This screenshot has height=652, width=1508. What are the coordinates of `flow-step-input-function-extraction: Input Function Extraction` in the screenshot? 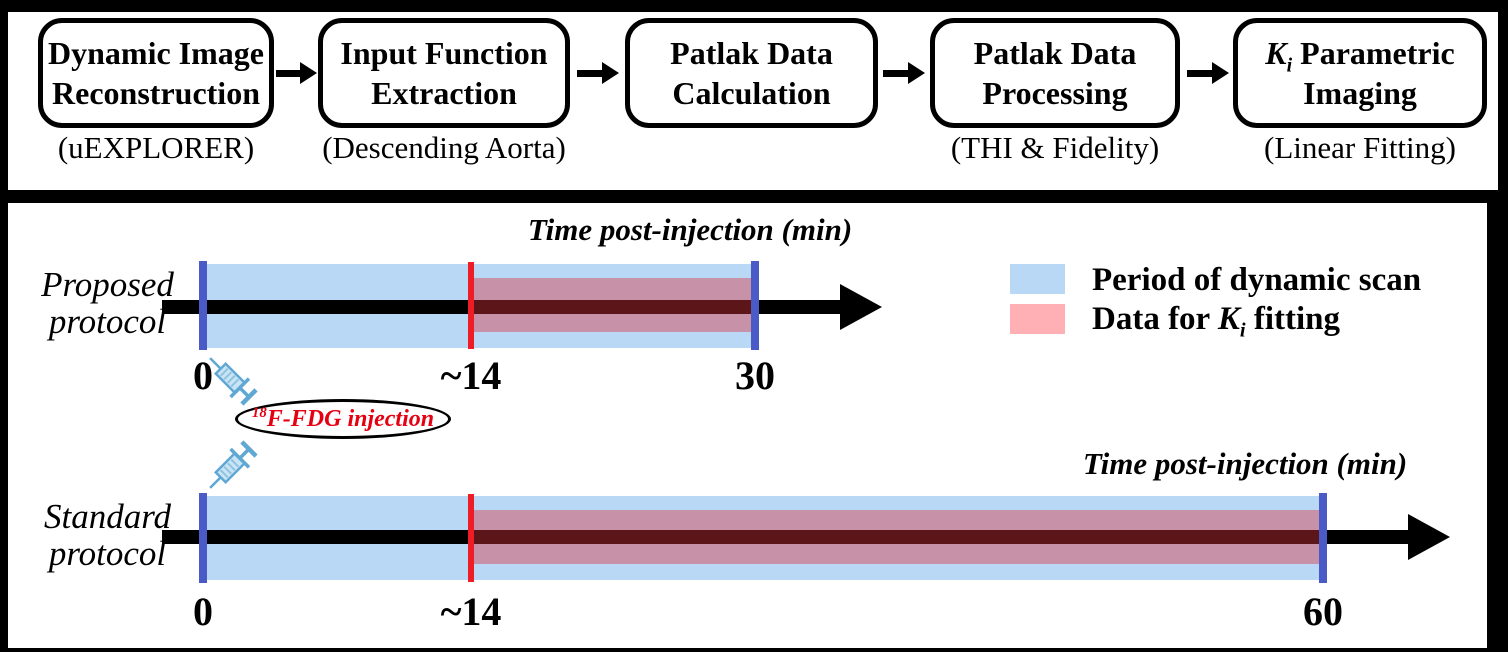 It's located at (444, 73).